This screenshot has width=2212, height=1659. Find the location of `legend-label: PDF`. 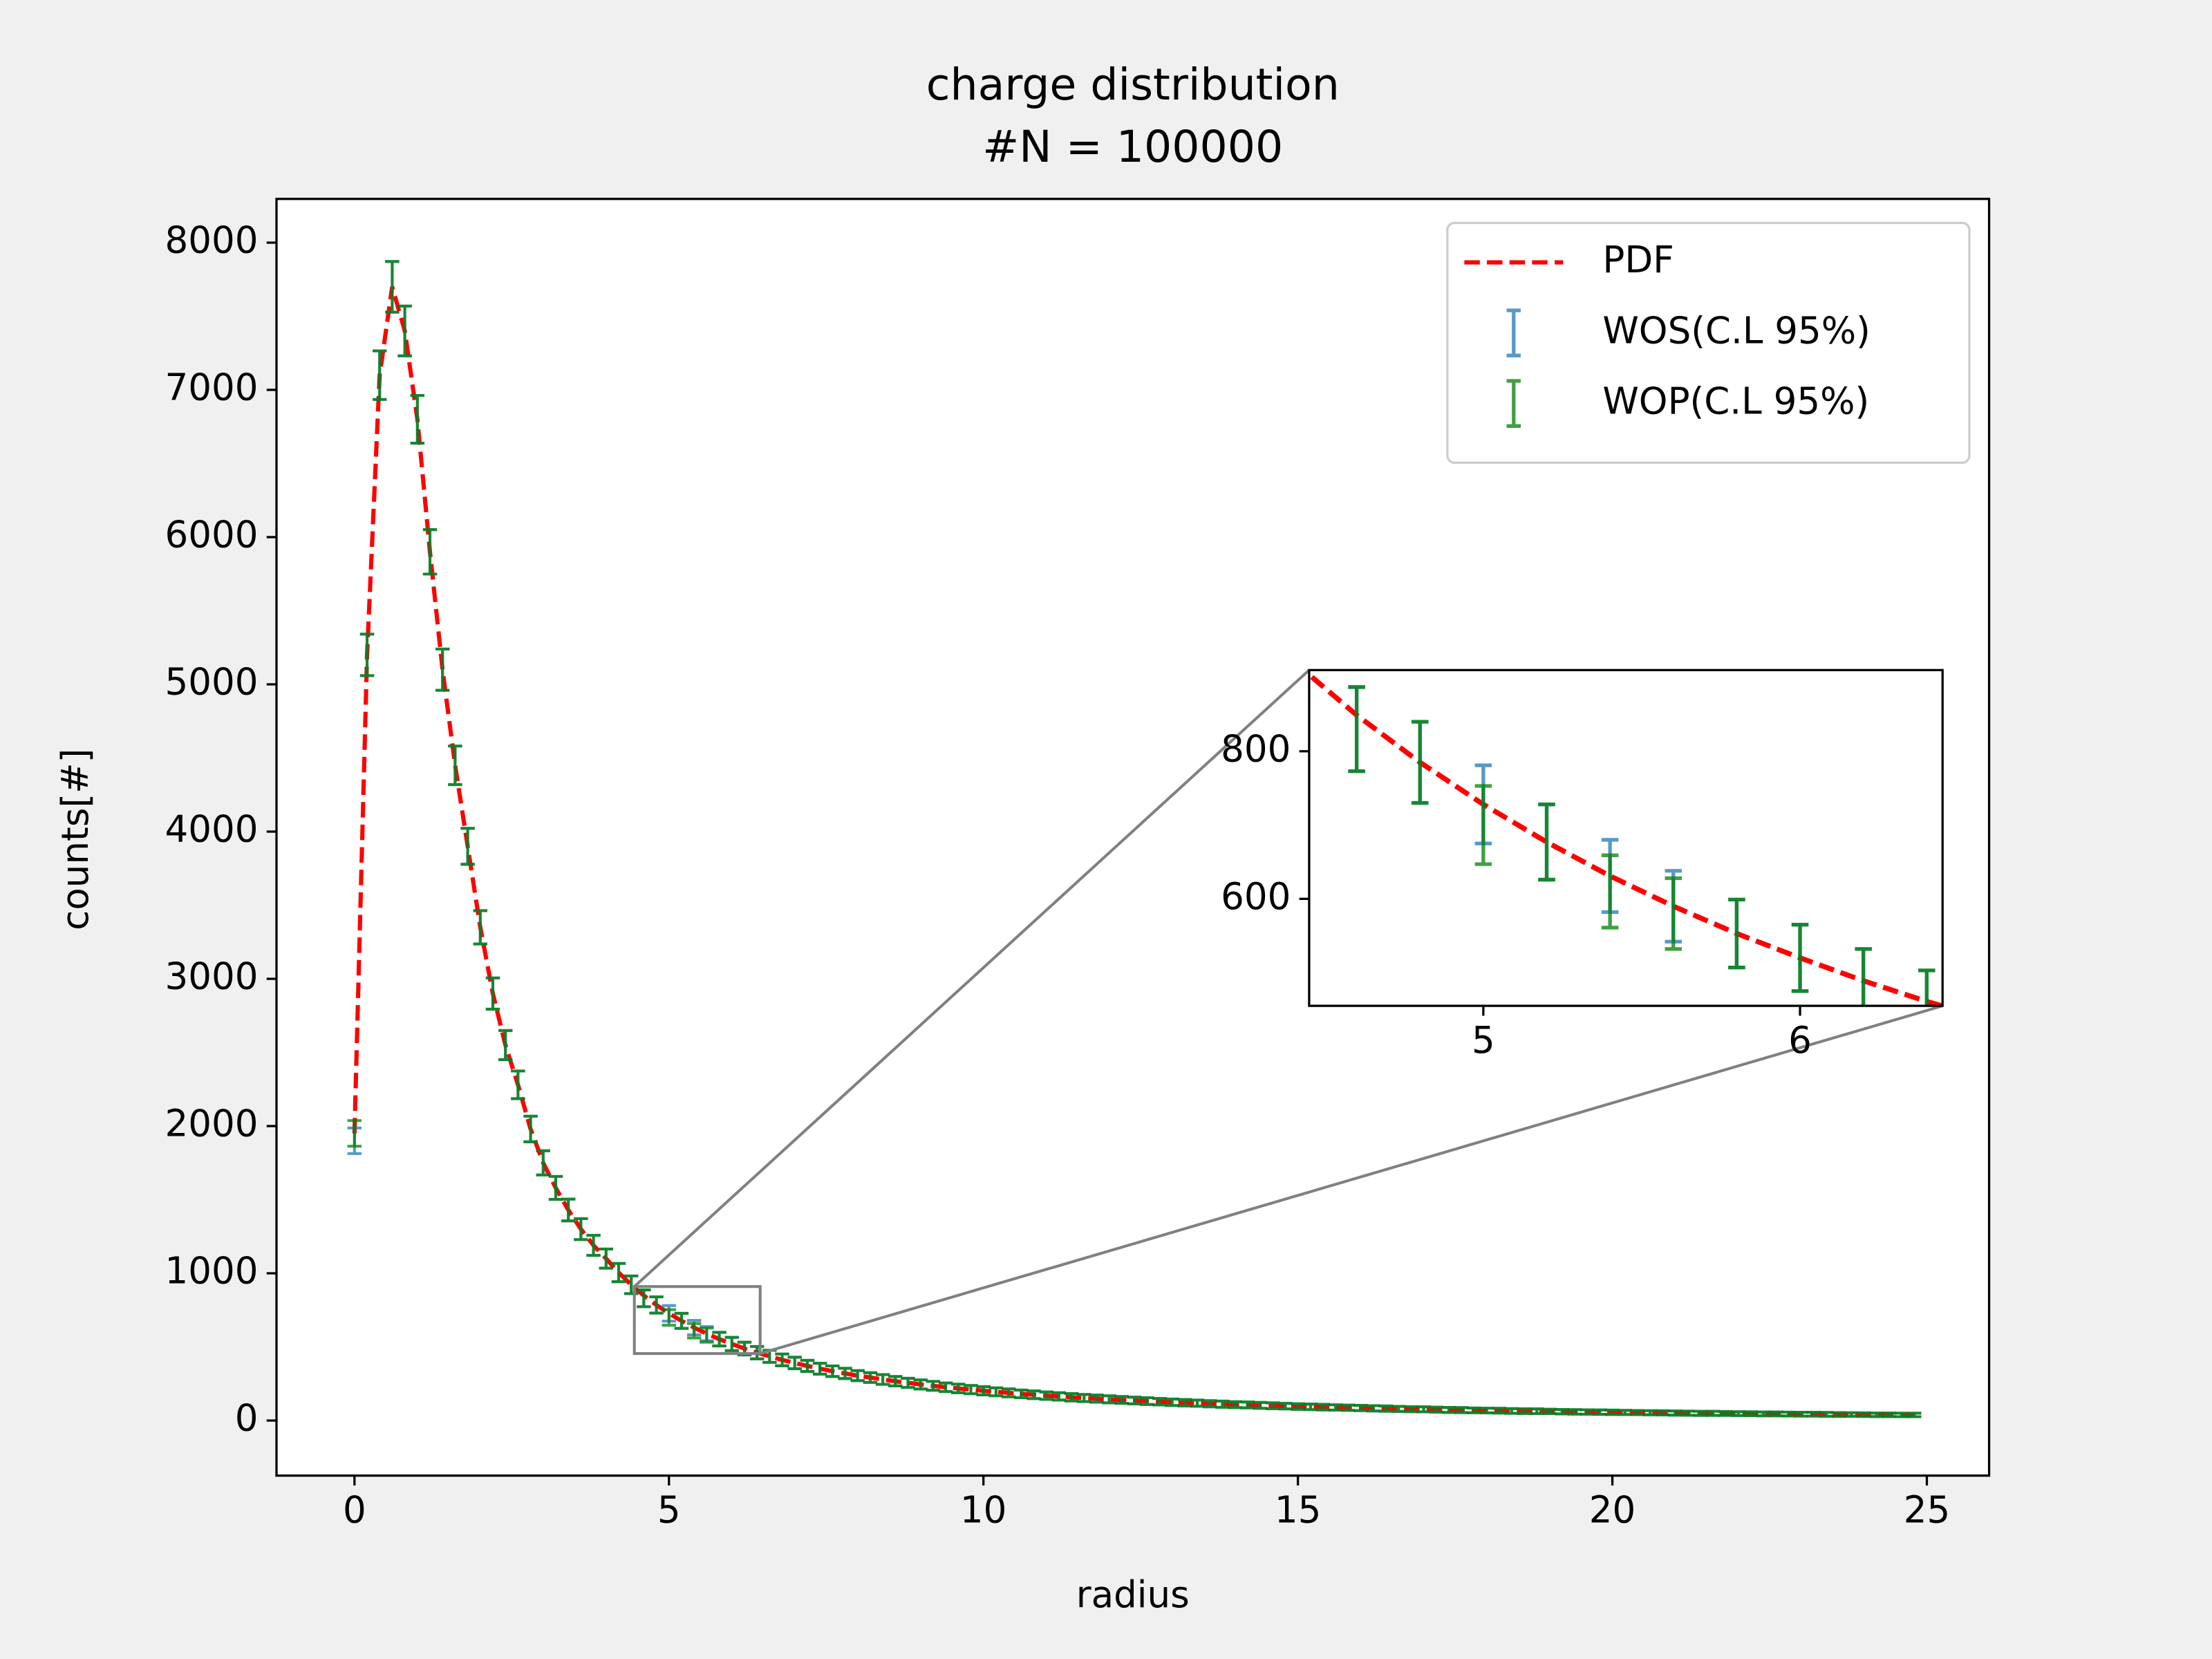

legend-label: PDF is located at coordinates (1638, 259).